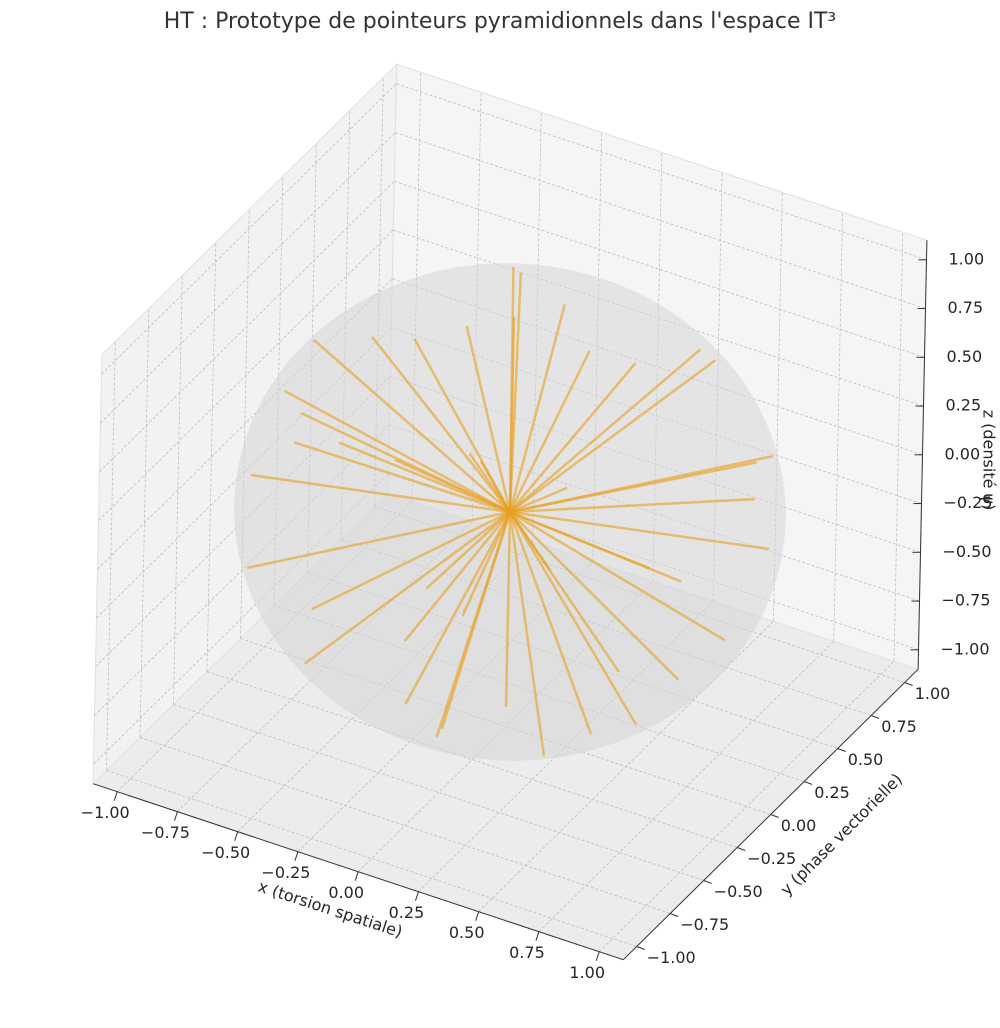  I want to click on y-tick-label: −1.00, so click(671, 957).